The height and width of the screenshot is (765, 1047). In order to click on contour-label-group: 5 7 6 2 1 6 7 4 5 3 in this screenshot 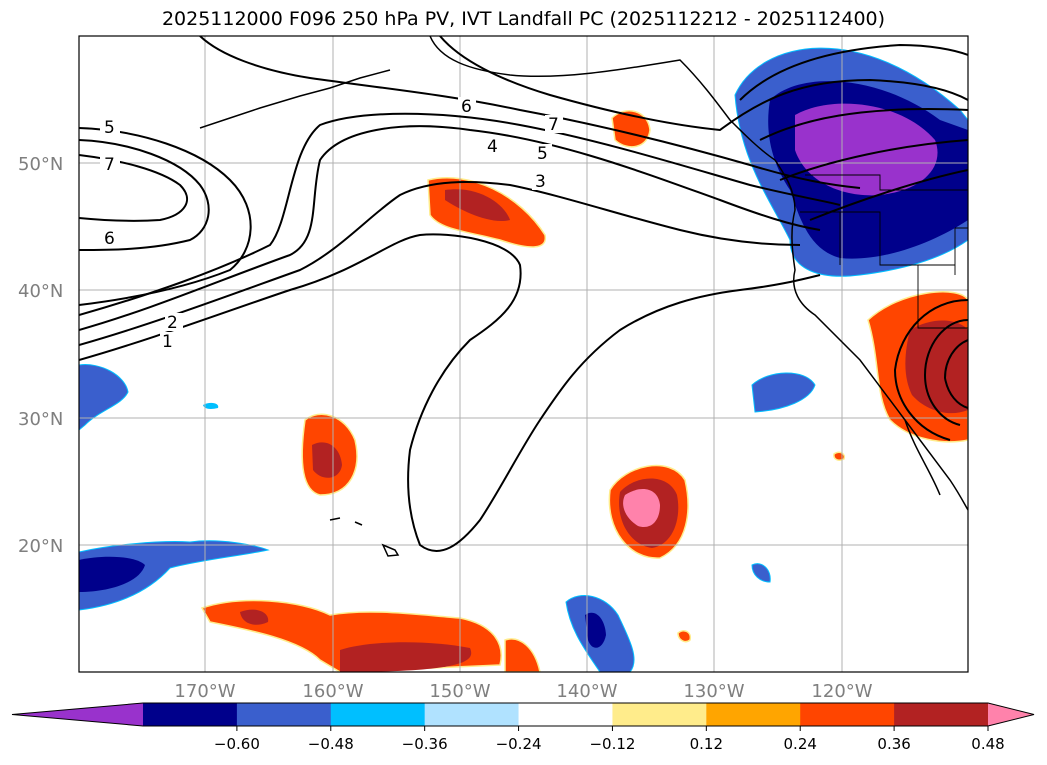, I will do `click(331, 224)`.